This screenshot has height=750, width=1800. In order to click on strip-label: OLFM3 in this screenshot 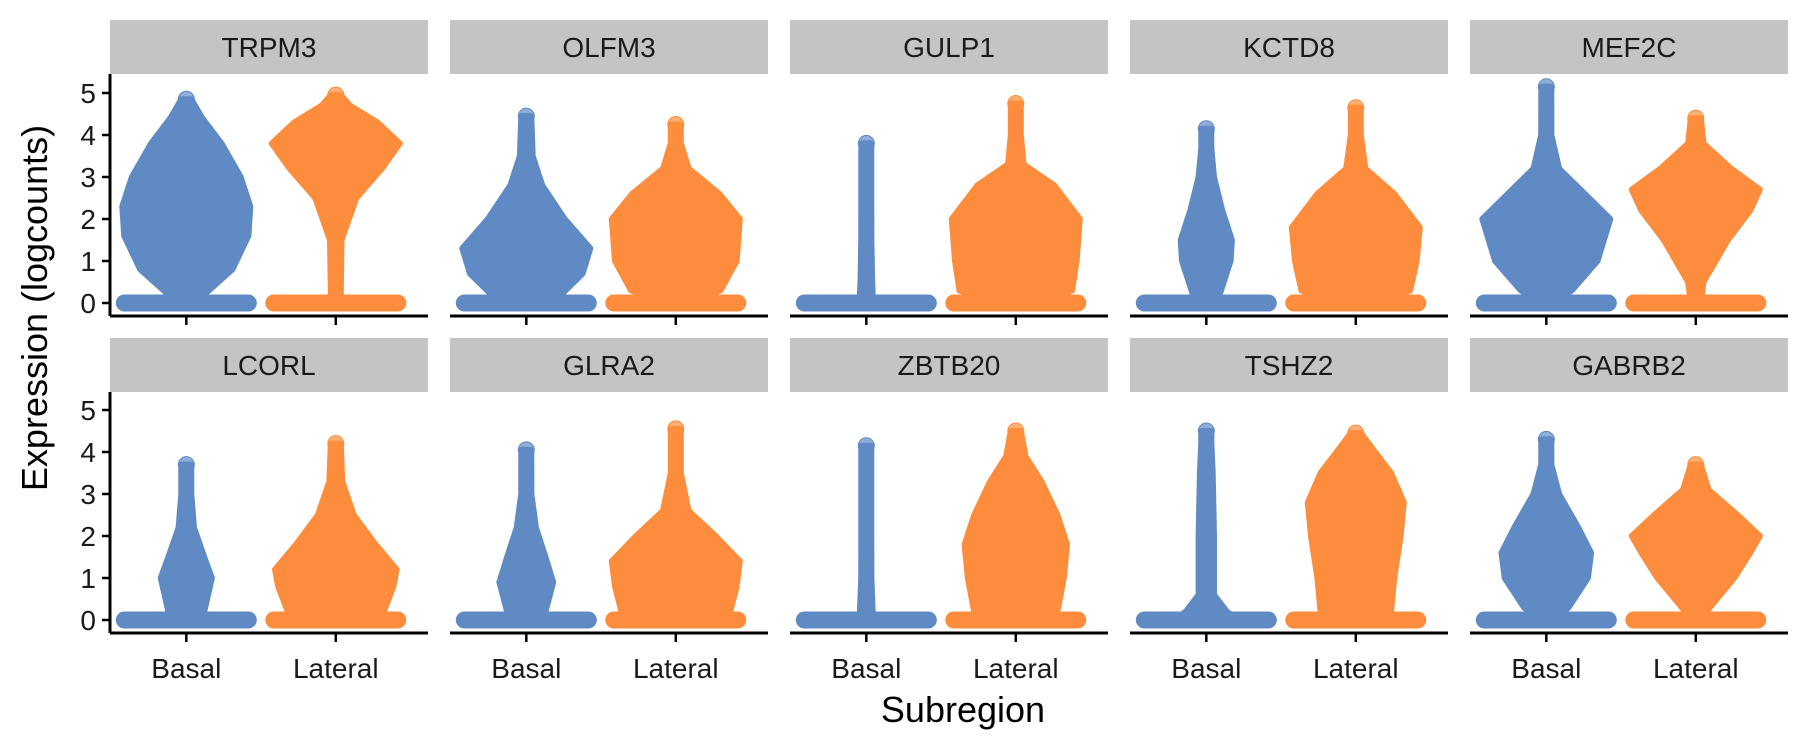, I will do `click(608, 47)`.